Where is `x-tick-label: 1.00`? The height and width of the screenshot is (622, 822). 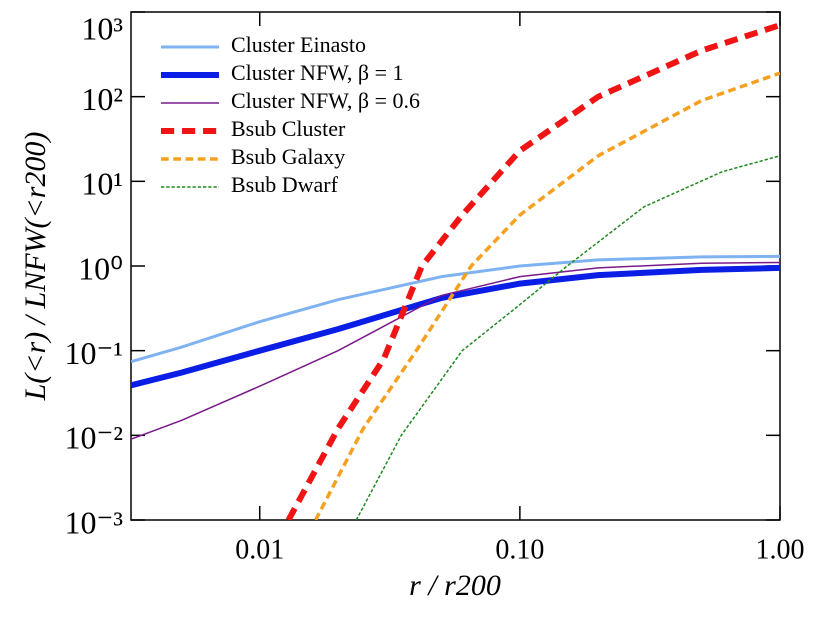
x-tick-label: 1.00 is located at coordinates (780, 549).